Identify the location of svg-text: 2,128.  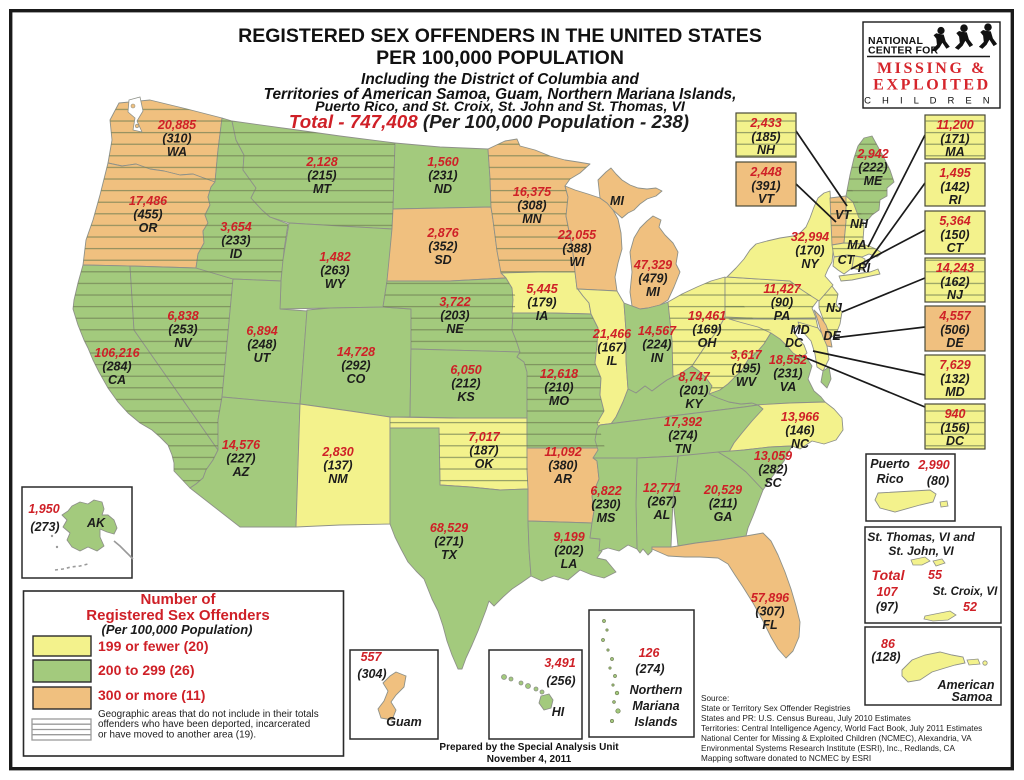
(321, 162).